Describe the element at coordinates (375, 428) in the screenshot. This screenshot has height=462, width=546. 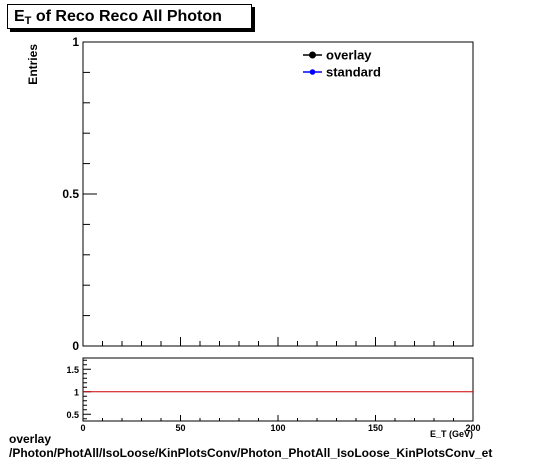
I see `x-tick-label: 150` at that location.